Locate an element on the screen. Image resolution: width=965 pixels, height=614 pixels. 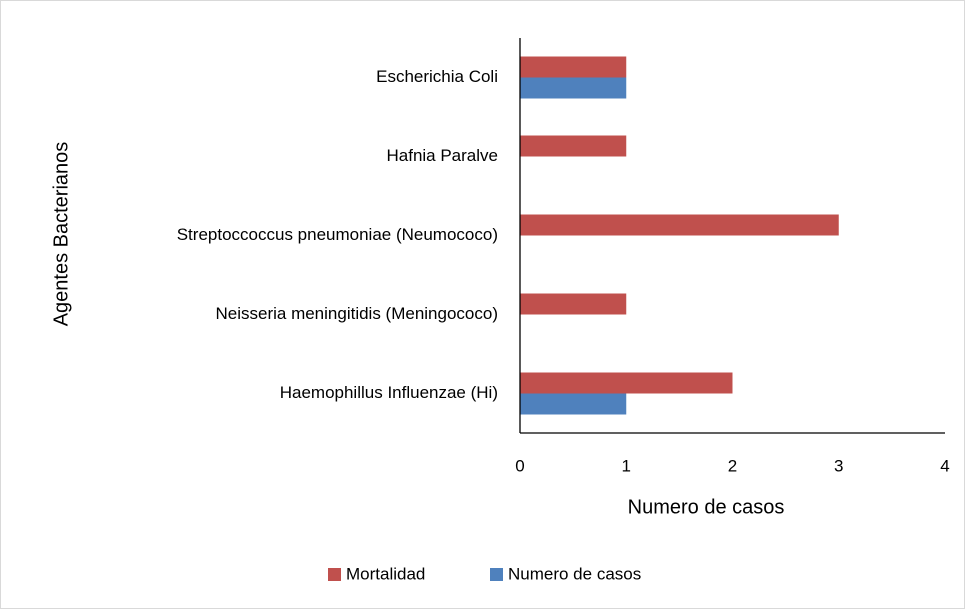
legend-label: Mortalidad is located at coordinates (385, 573).